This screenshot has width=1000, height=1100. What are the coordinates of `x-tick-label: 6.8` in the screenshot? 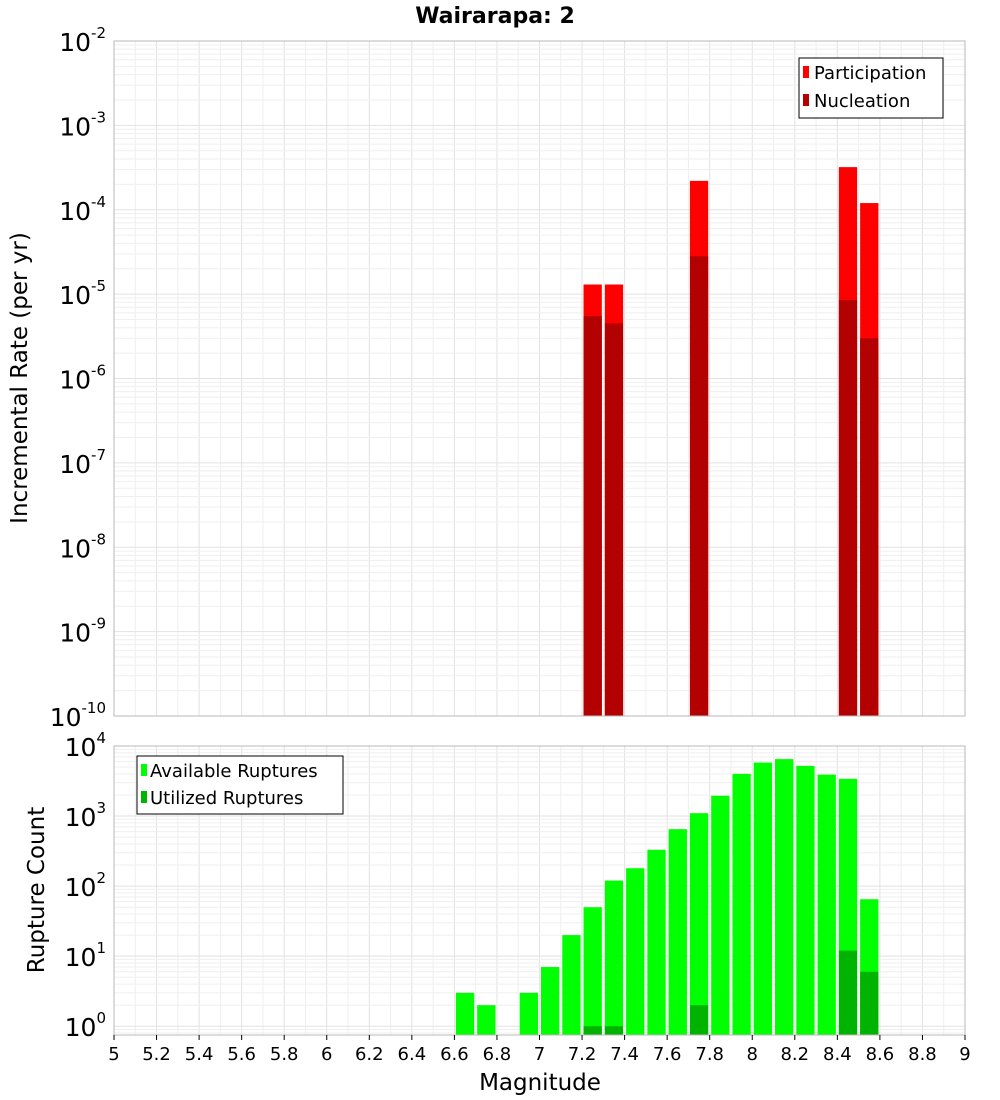 It's located at (497, 1054).